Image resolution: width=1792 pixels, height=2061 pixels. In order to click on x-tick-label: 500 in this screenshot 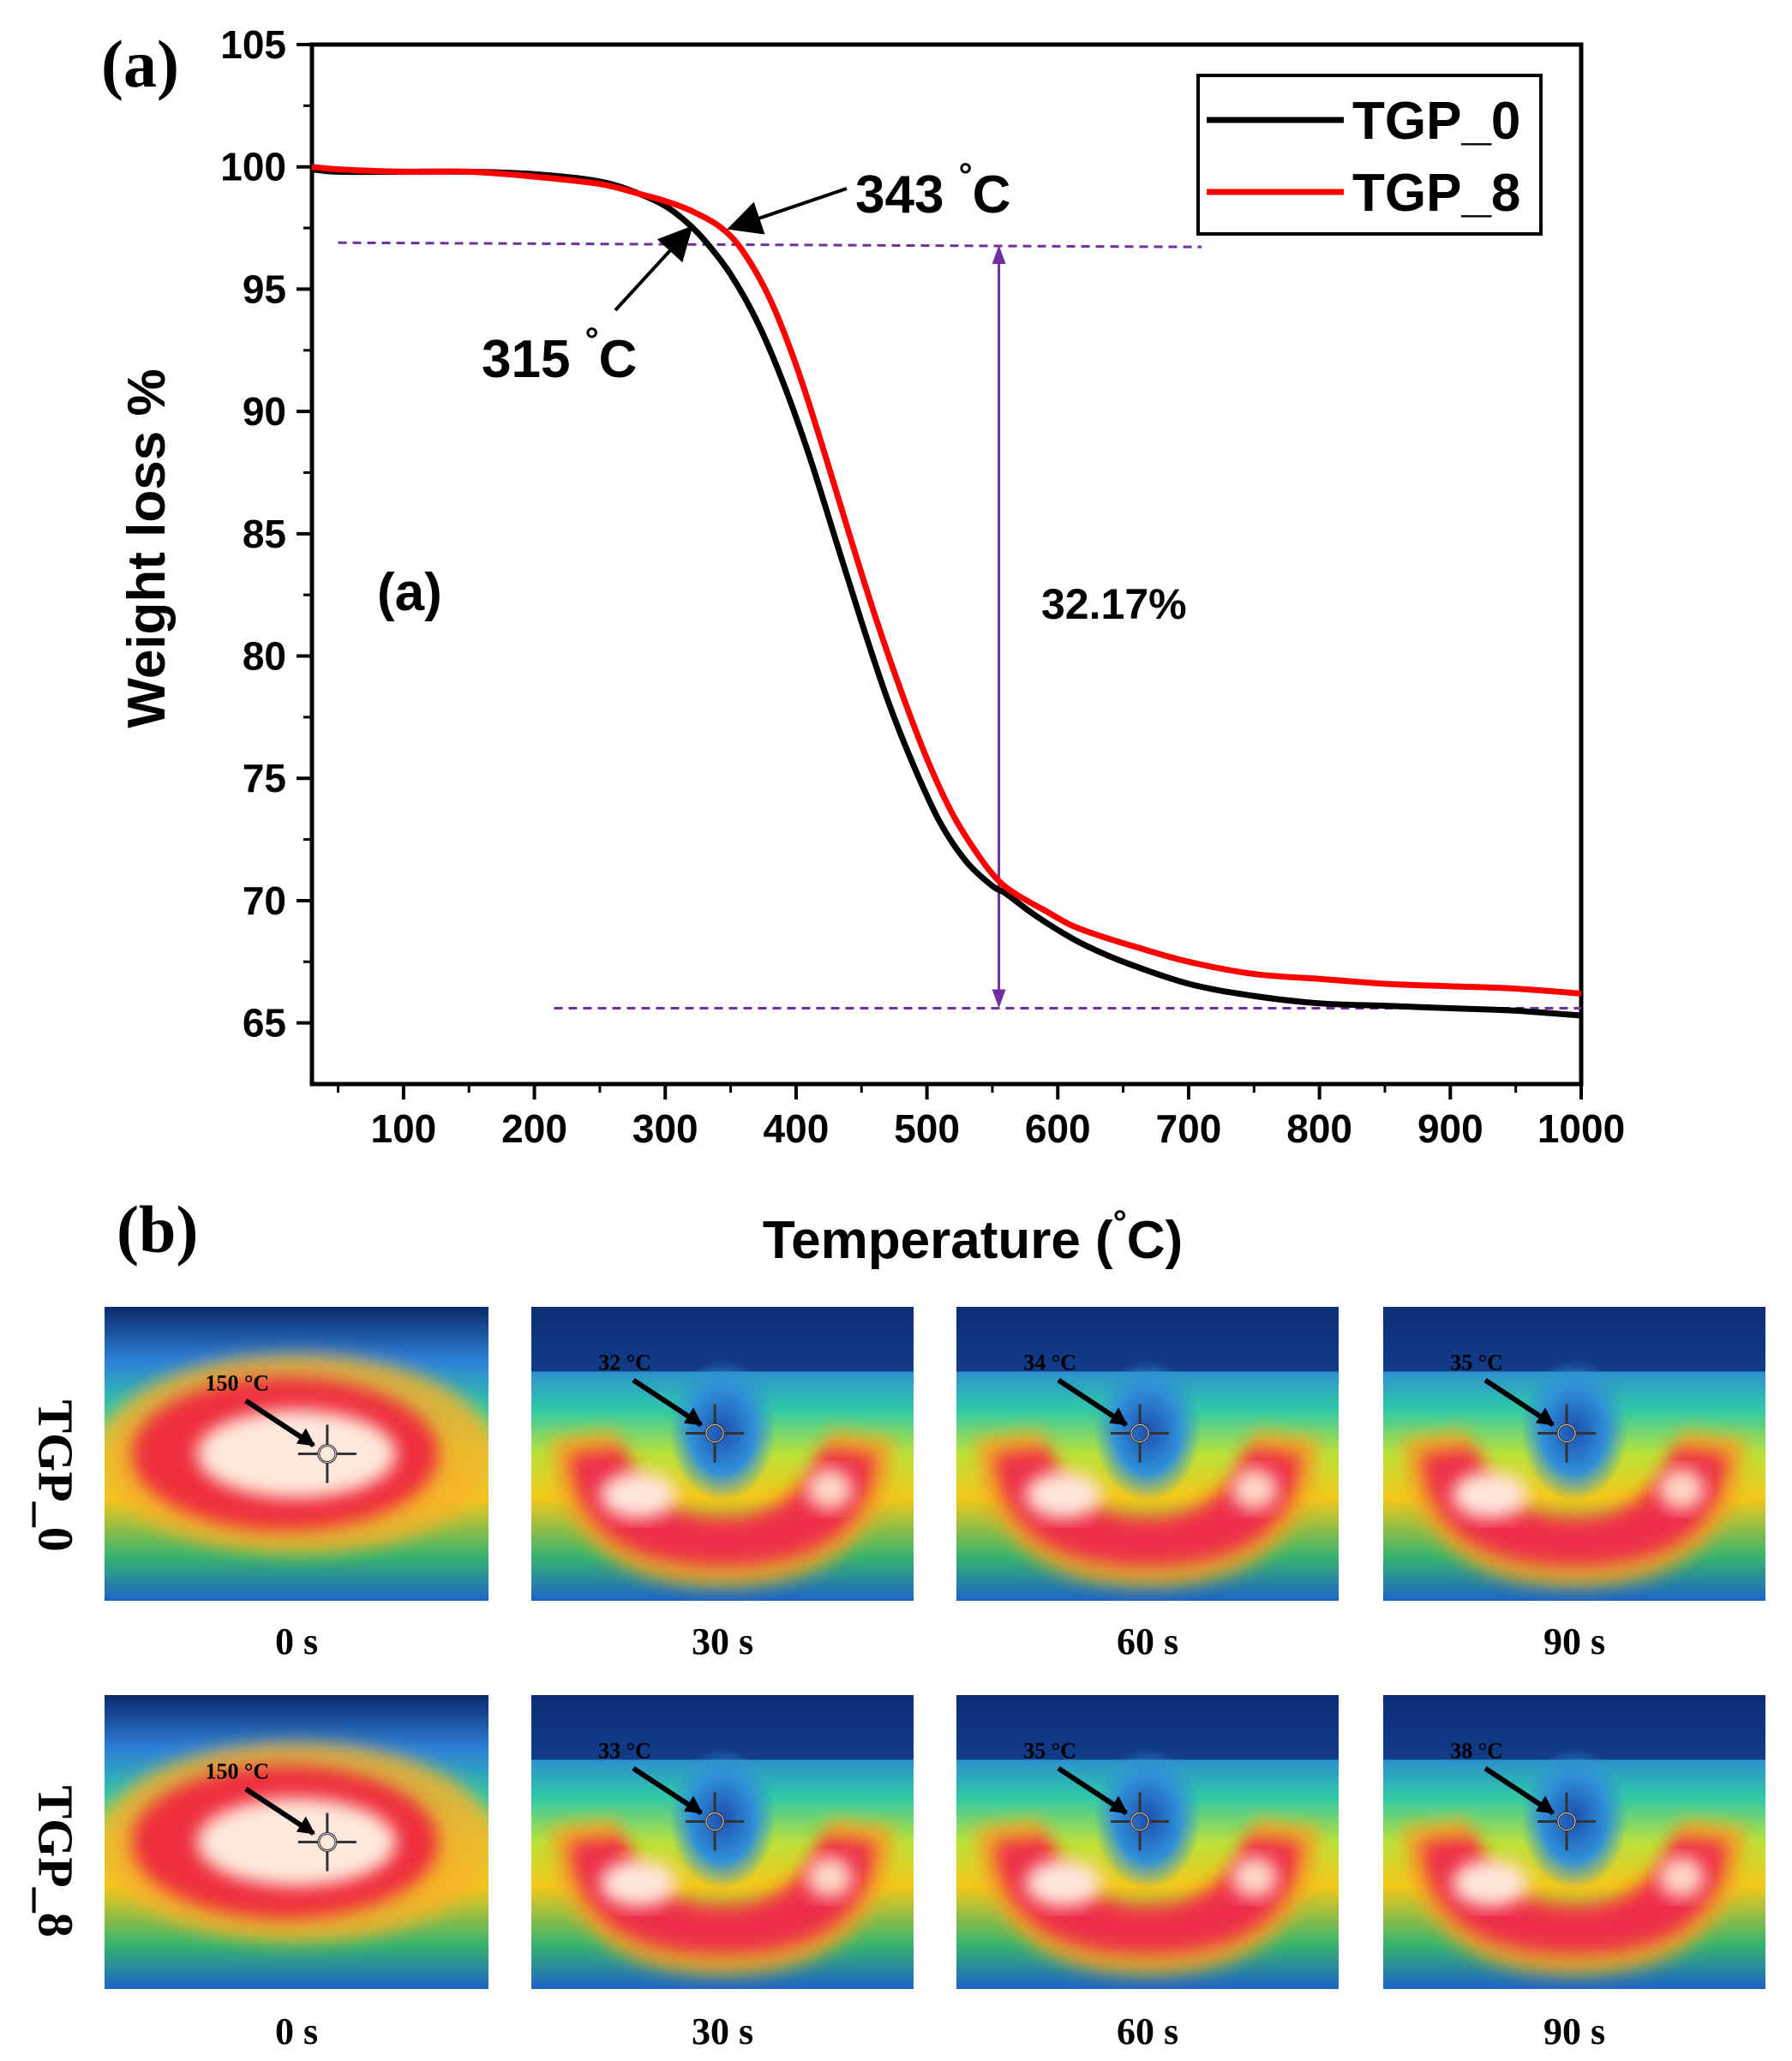, I will do `click(927, 1128)`.